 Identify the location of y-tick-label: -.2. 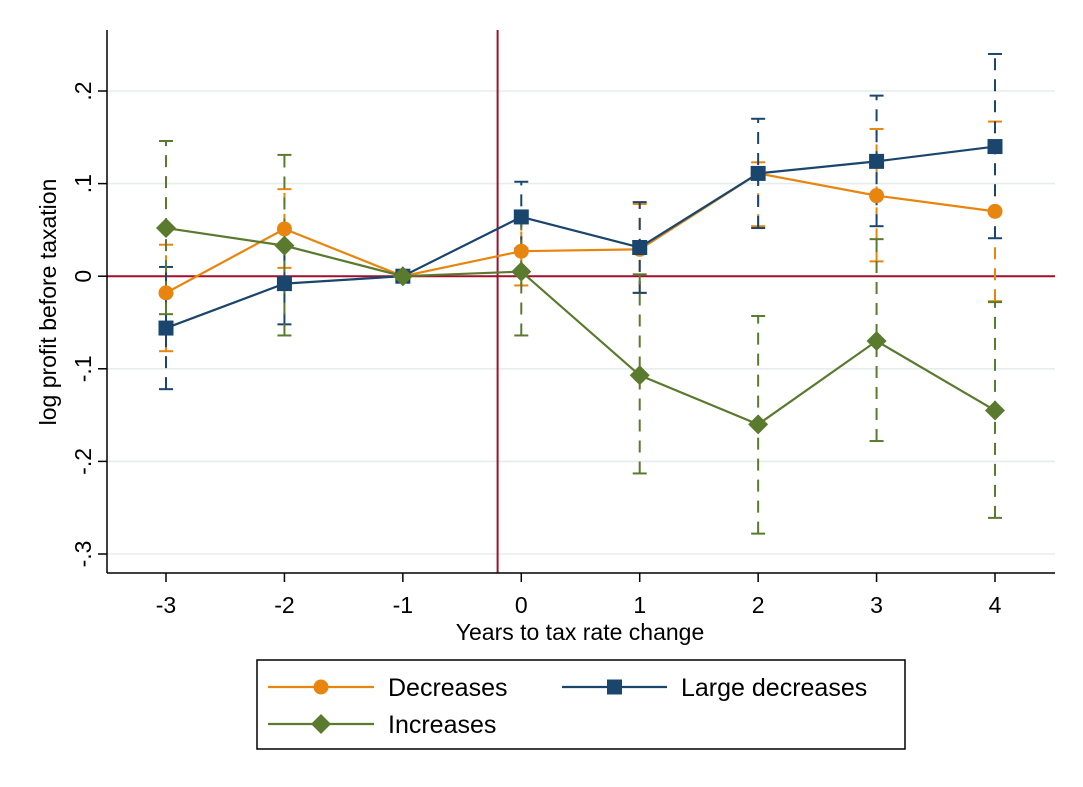
(83, 461).